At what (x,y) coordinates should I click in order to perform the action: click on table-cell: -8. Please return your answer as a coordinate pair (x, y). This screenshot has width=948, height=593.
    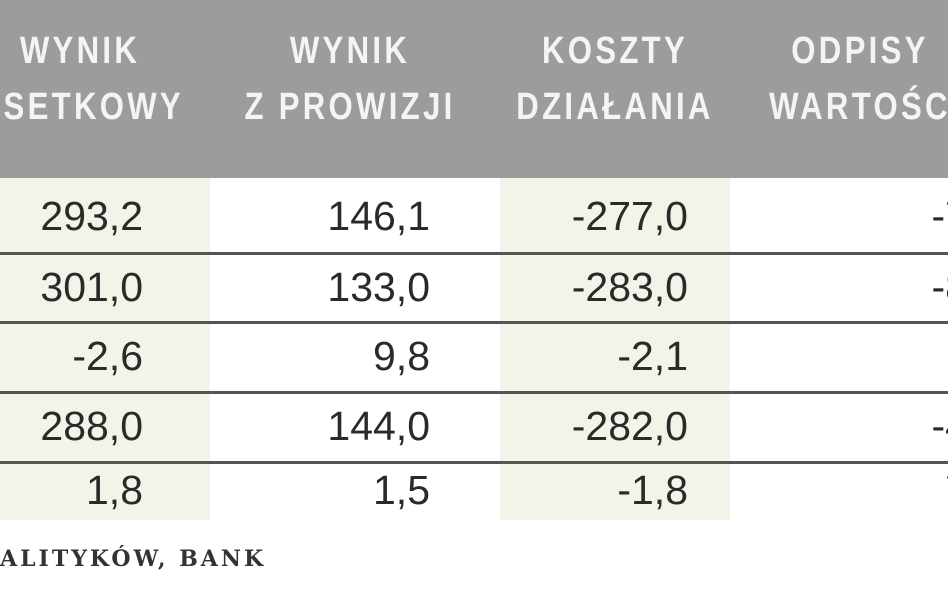
    Looking at the image, I should click on (939, 286).